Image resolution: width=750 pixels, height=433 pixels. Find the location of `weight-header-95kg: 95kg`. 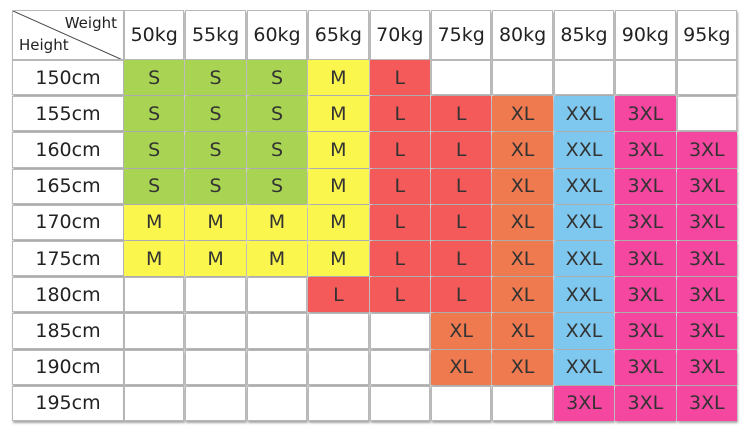

weight-header-95kg: 95kg is located at coordinates (706, 35).